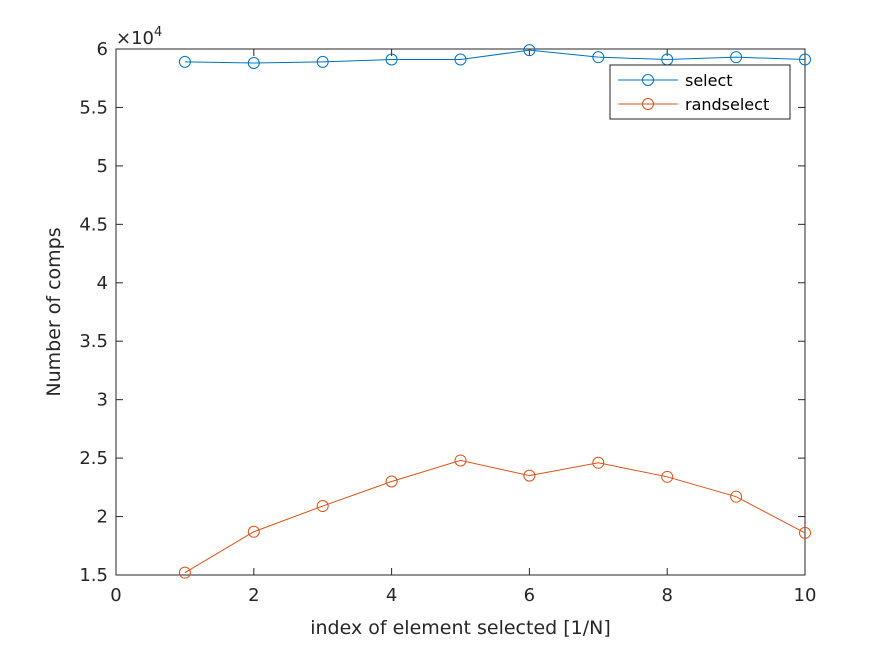 This screenshot has width=891, height=647. I want to click on y-tick-label: 2.5, so click(93, 458).